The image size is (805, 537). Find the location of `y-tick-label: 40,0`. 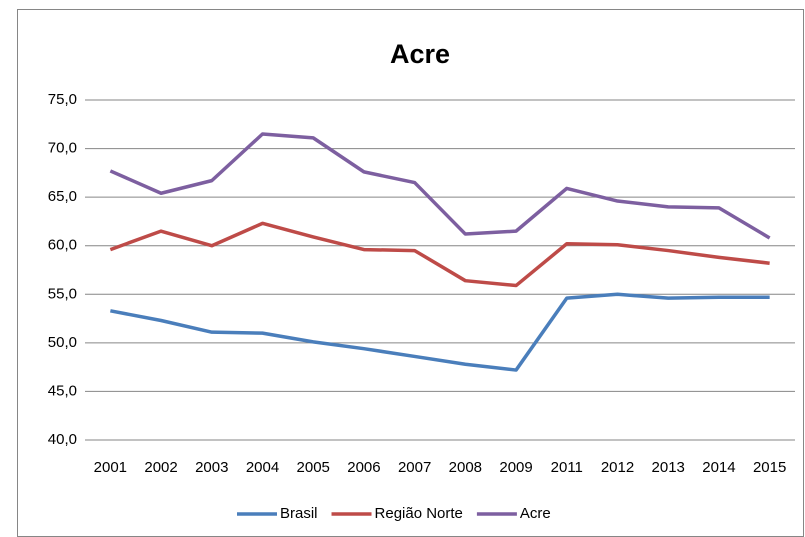

y-tick-label: 40,0 is located at coordinates (62, 439).